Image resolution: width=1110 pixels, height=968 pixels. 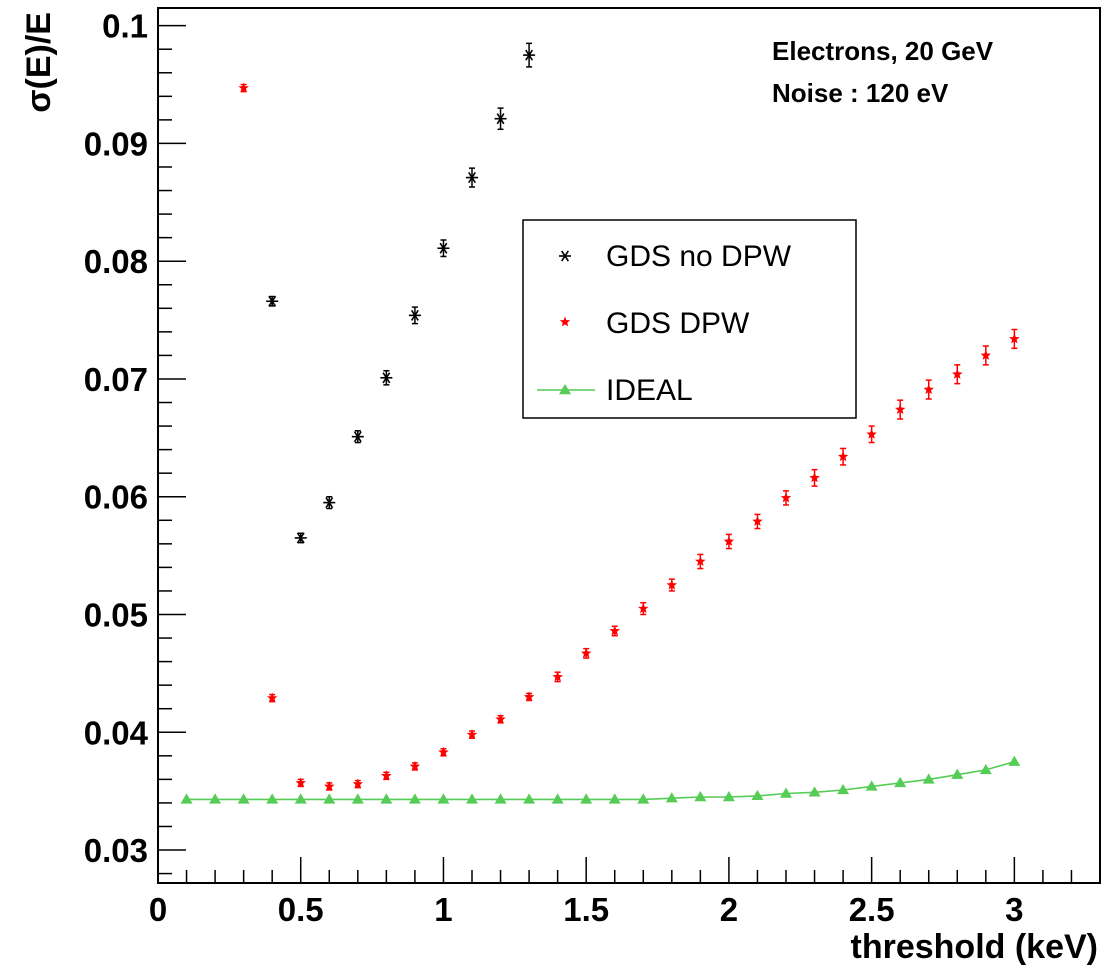 What do you see at coordinates (974, 947) in the screenshot?
I see `x-axis-title: threshold (keV)` at bounding box center [974, 947].